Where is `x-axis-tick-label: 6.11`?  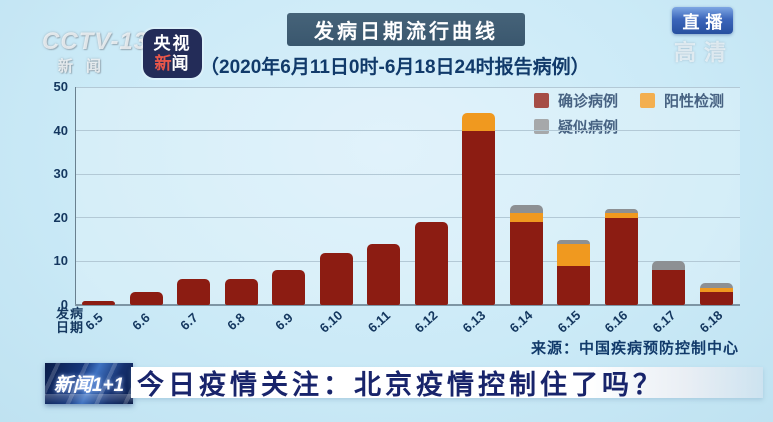
x-axis-tick-label: 6.11 is located at coordinates (378, 321).